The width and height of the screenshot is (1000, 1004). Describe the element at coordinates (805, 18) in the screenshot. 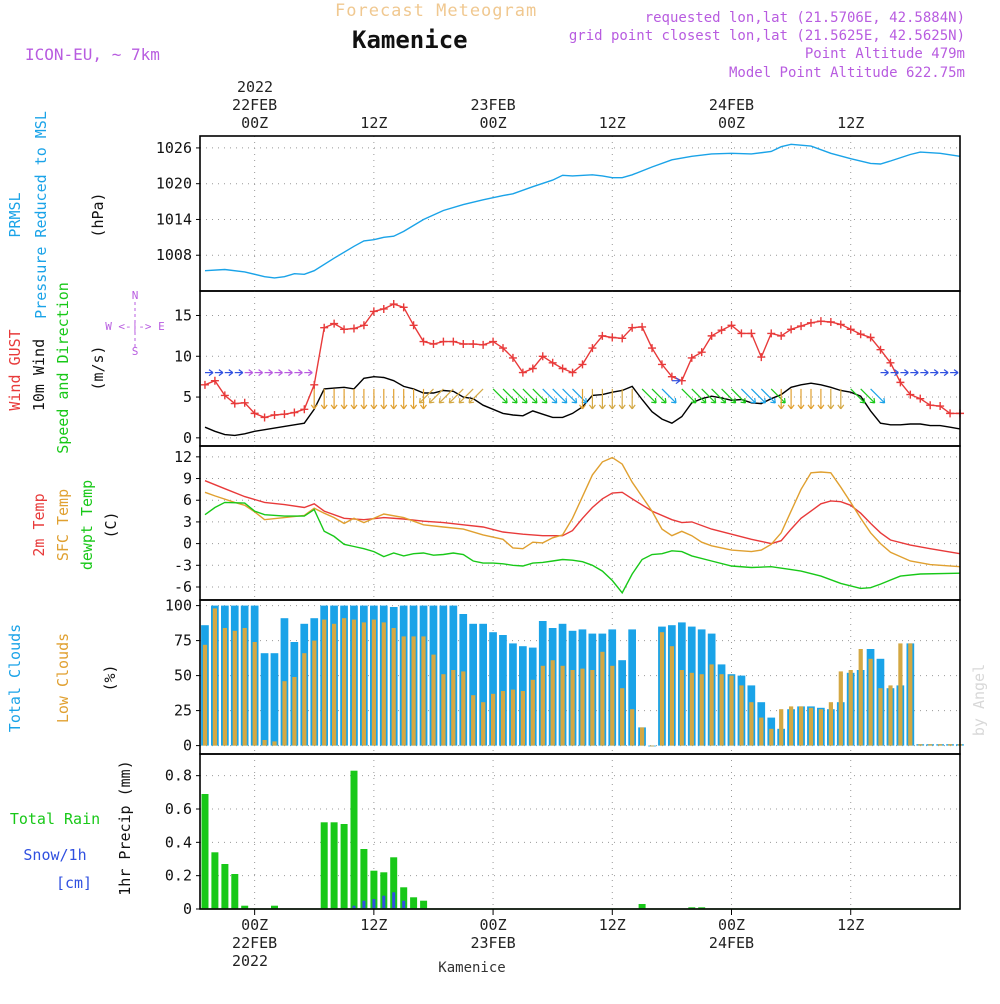

I see `requested-coords: requested lon,lat (21.5706E, 42.5884N)` at that location.